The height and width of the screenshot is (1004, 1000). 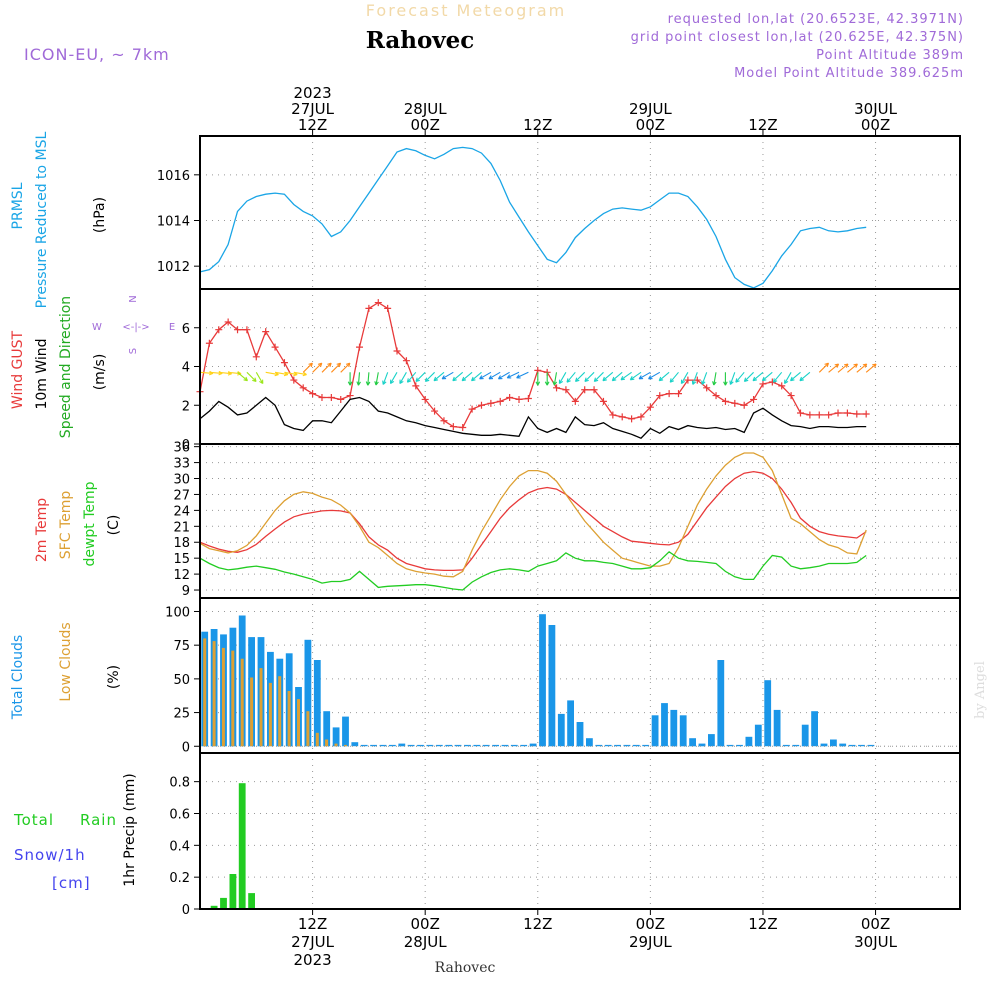 What do you see at coordinates (97, 327) in the screenshot?
I see `compass-w: W` at bounding box center [97, 327].